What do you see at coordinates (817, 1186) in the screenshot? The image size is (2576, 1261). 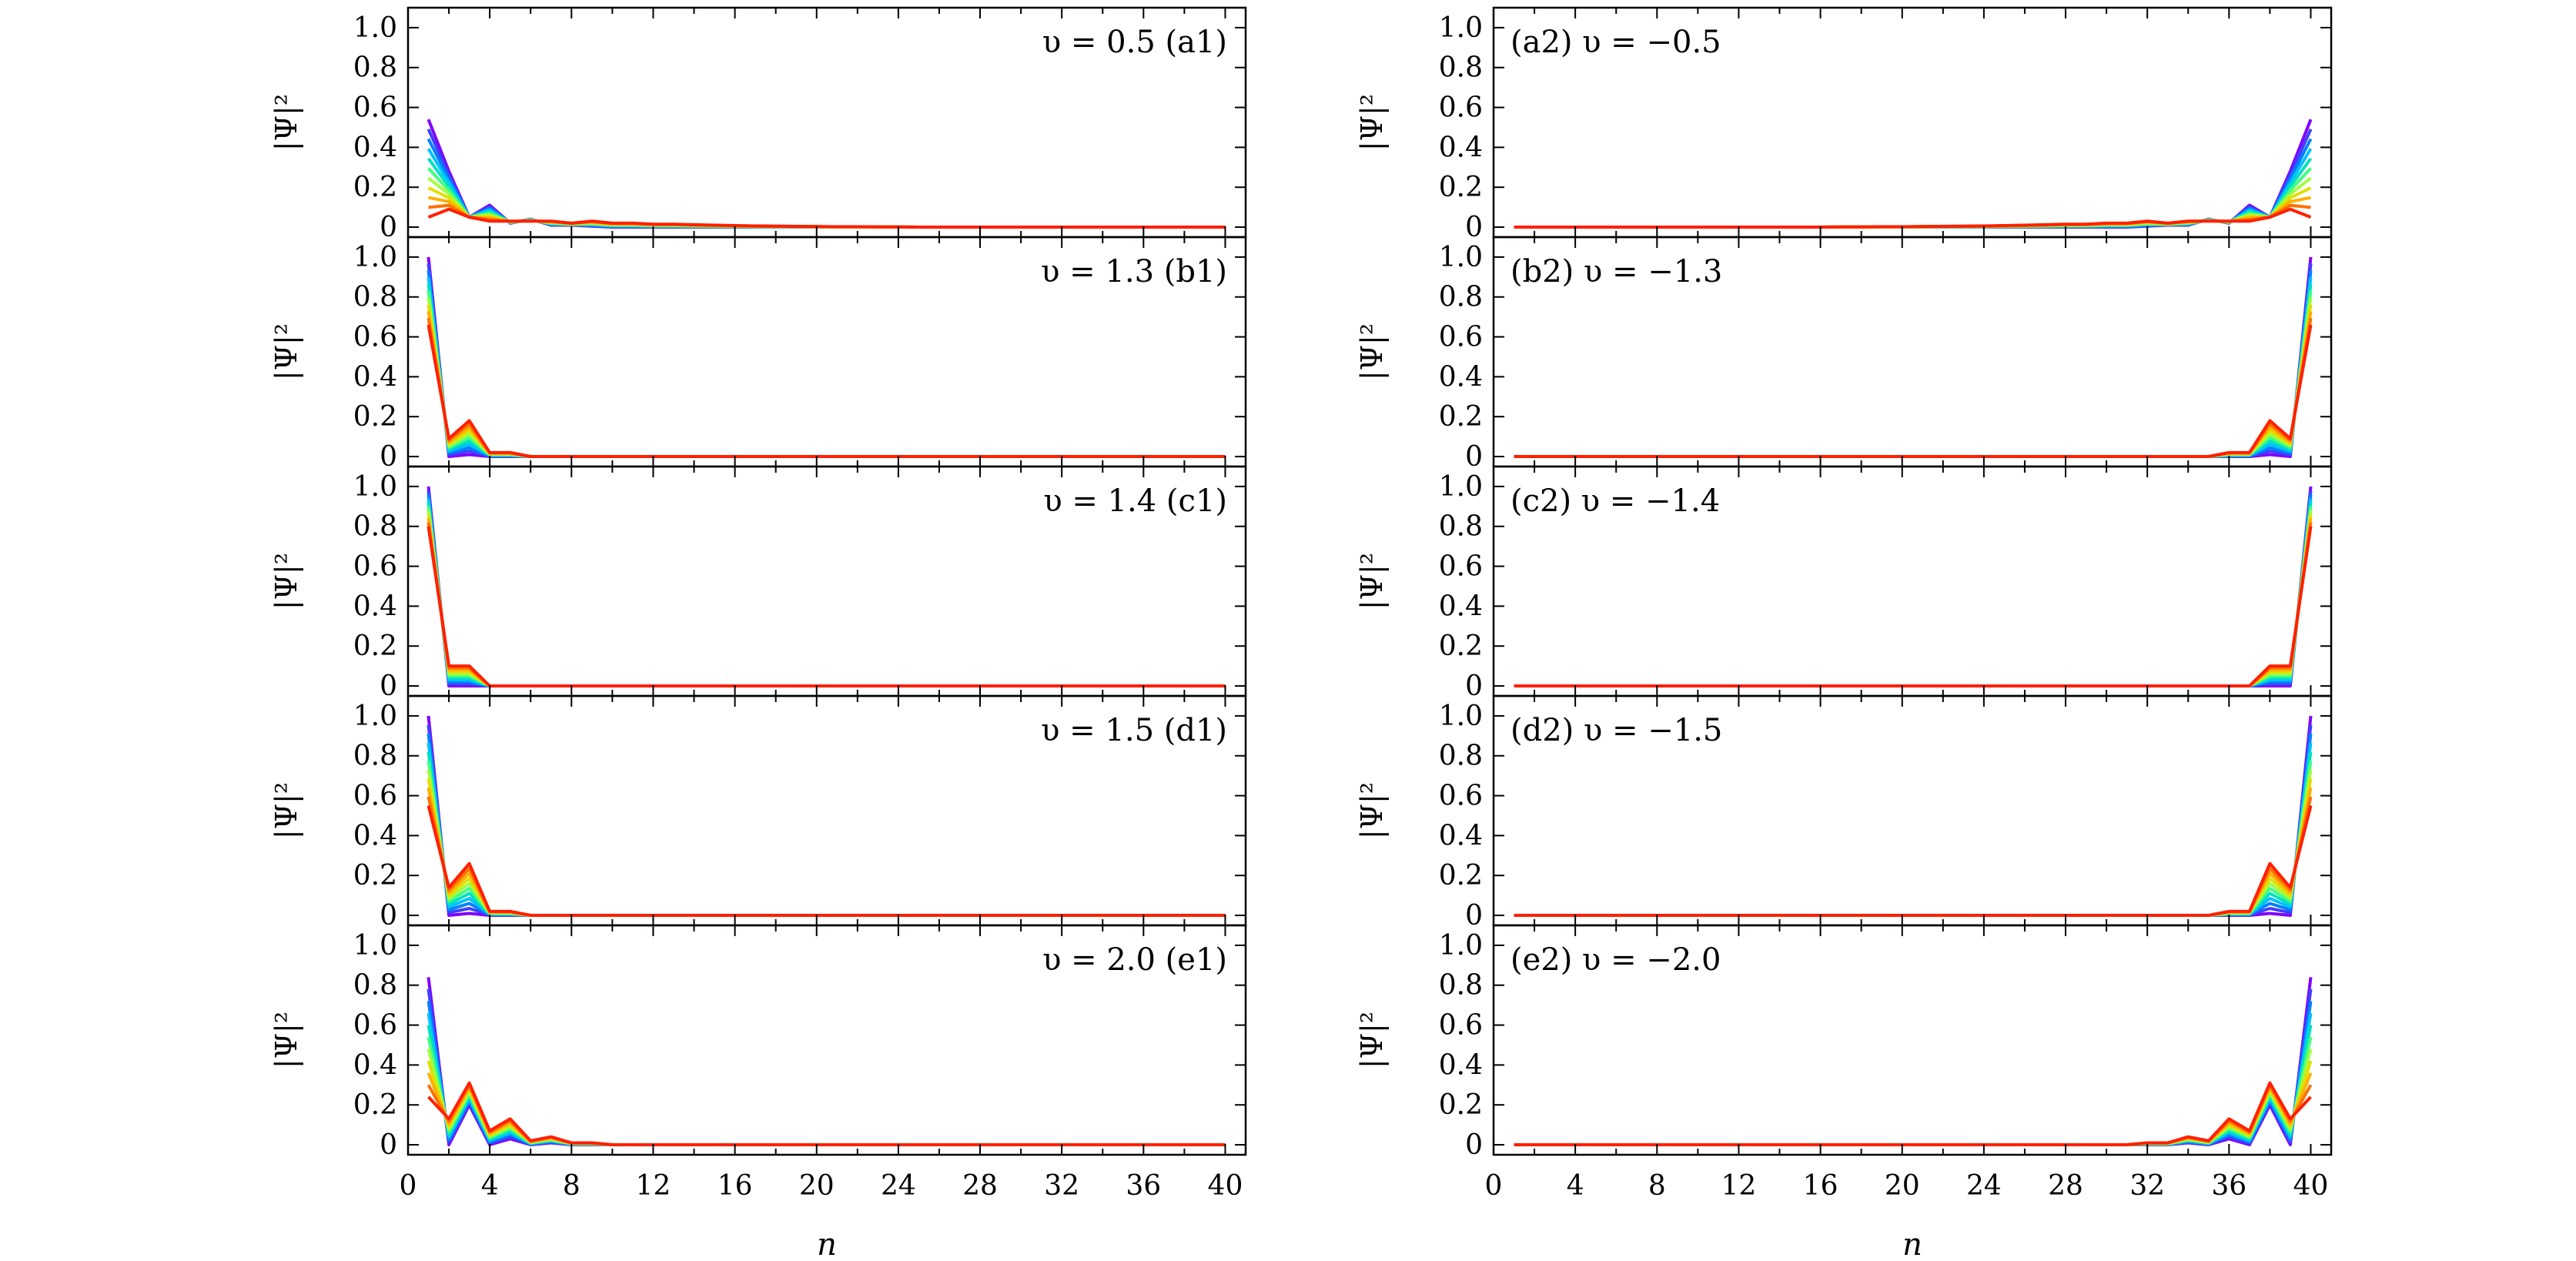 I see `x-tick-label: 20` at bounding box center [817, 1186].